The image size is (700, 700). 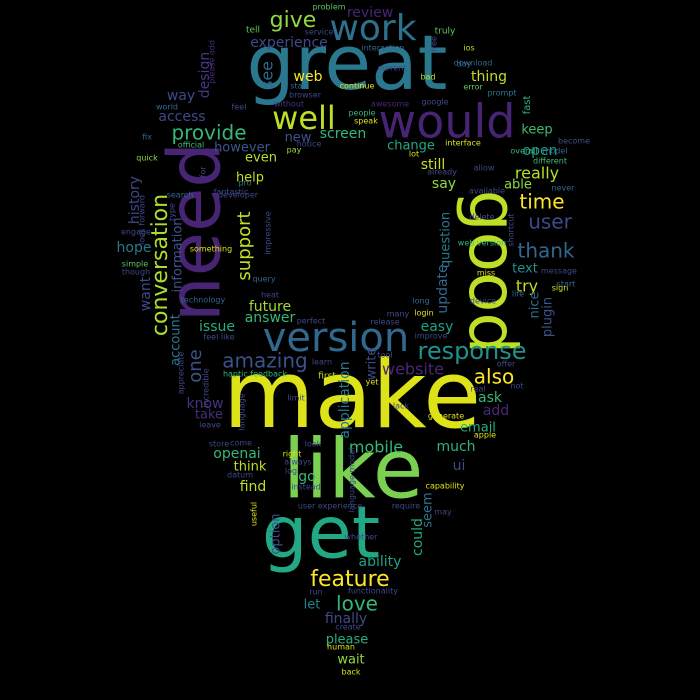 I want to click on word-impressive: impressive, so click(x=268, y=232).